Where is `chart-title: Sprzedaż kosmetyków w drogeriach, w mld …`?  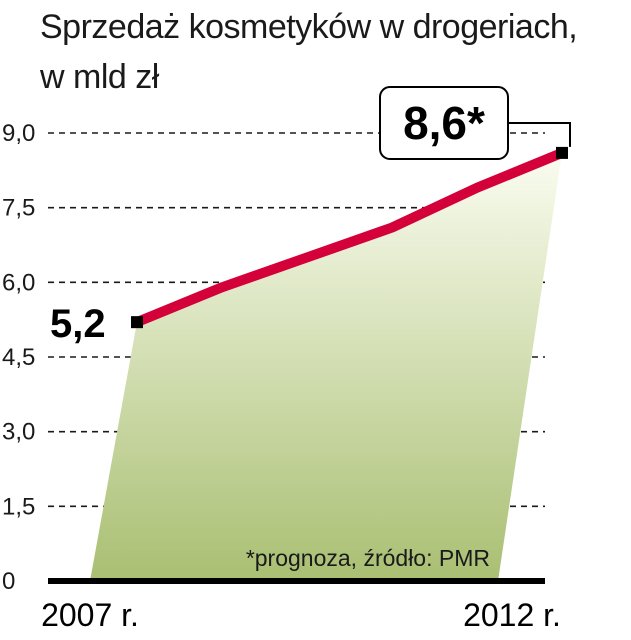
chart-title: Sprzedaż kosmetyków w drogeriach, w mld … is located at coordinates (335, 52).